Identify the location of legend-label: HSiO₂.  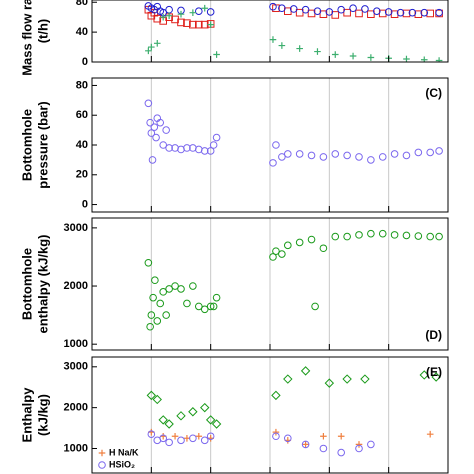
(122, 464).